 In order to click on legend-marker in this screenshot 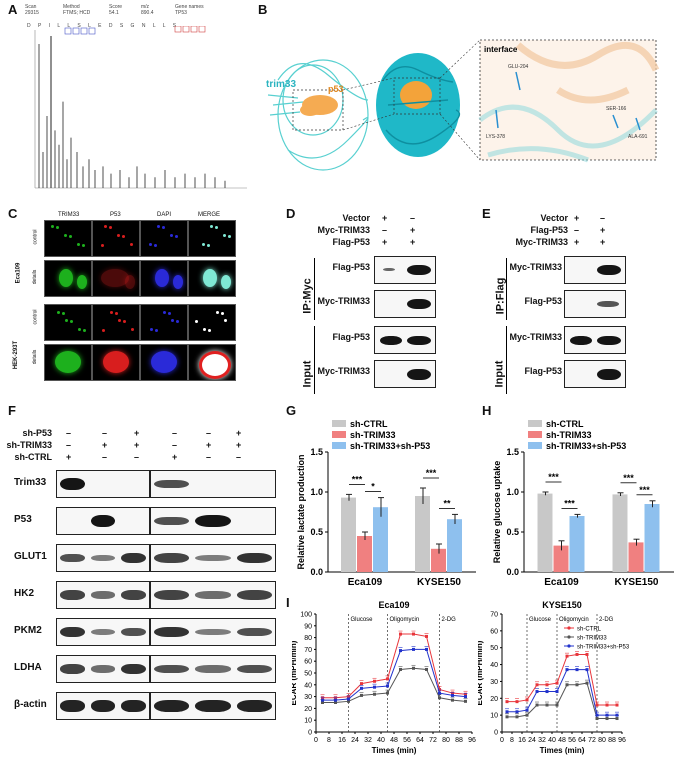, I will do `click(569, 637)`.